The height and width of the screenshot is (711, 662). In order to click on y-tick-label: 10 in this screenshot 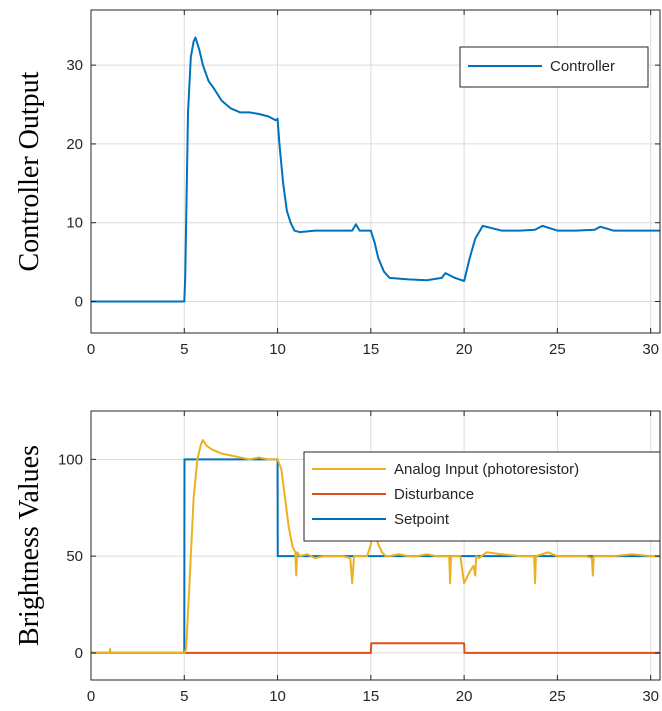, I will do `click(74, 223)`.